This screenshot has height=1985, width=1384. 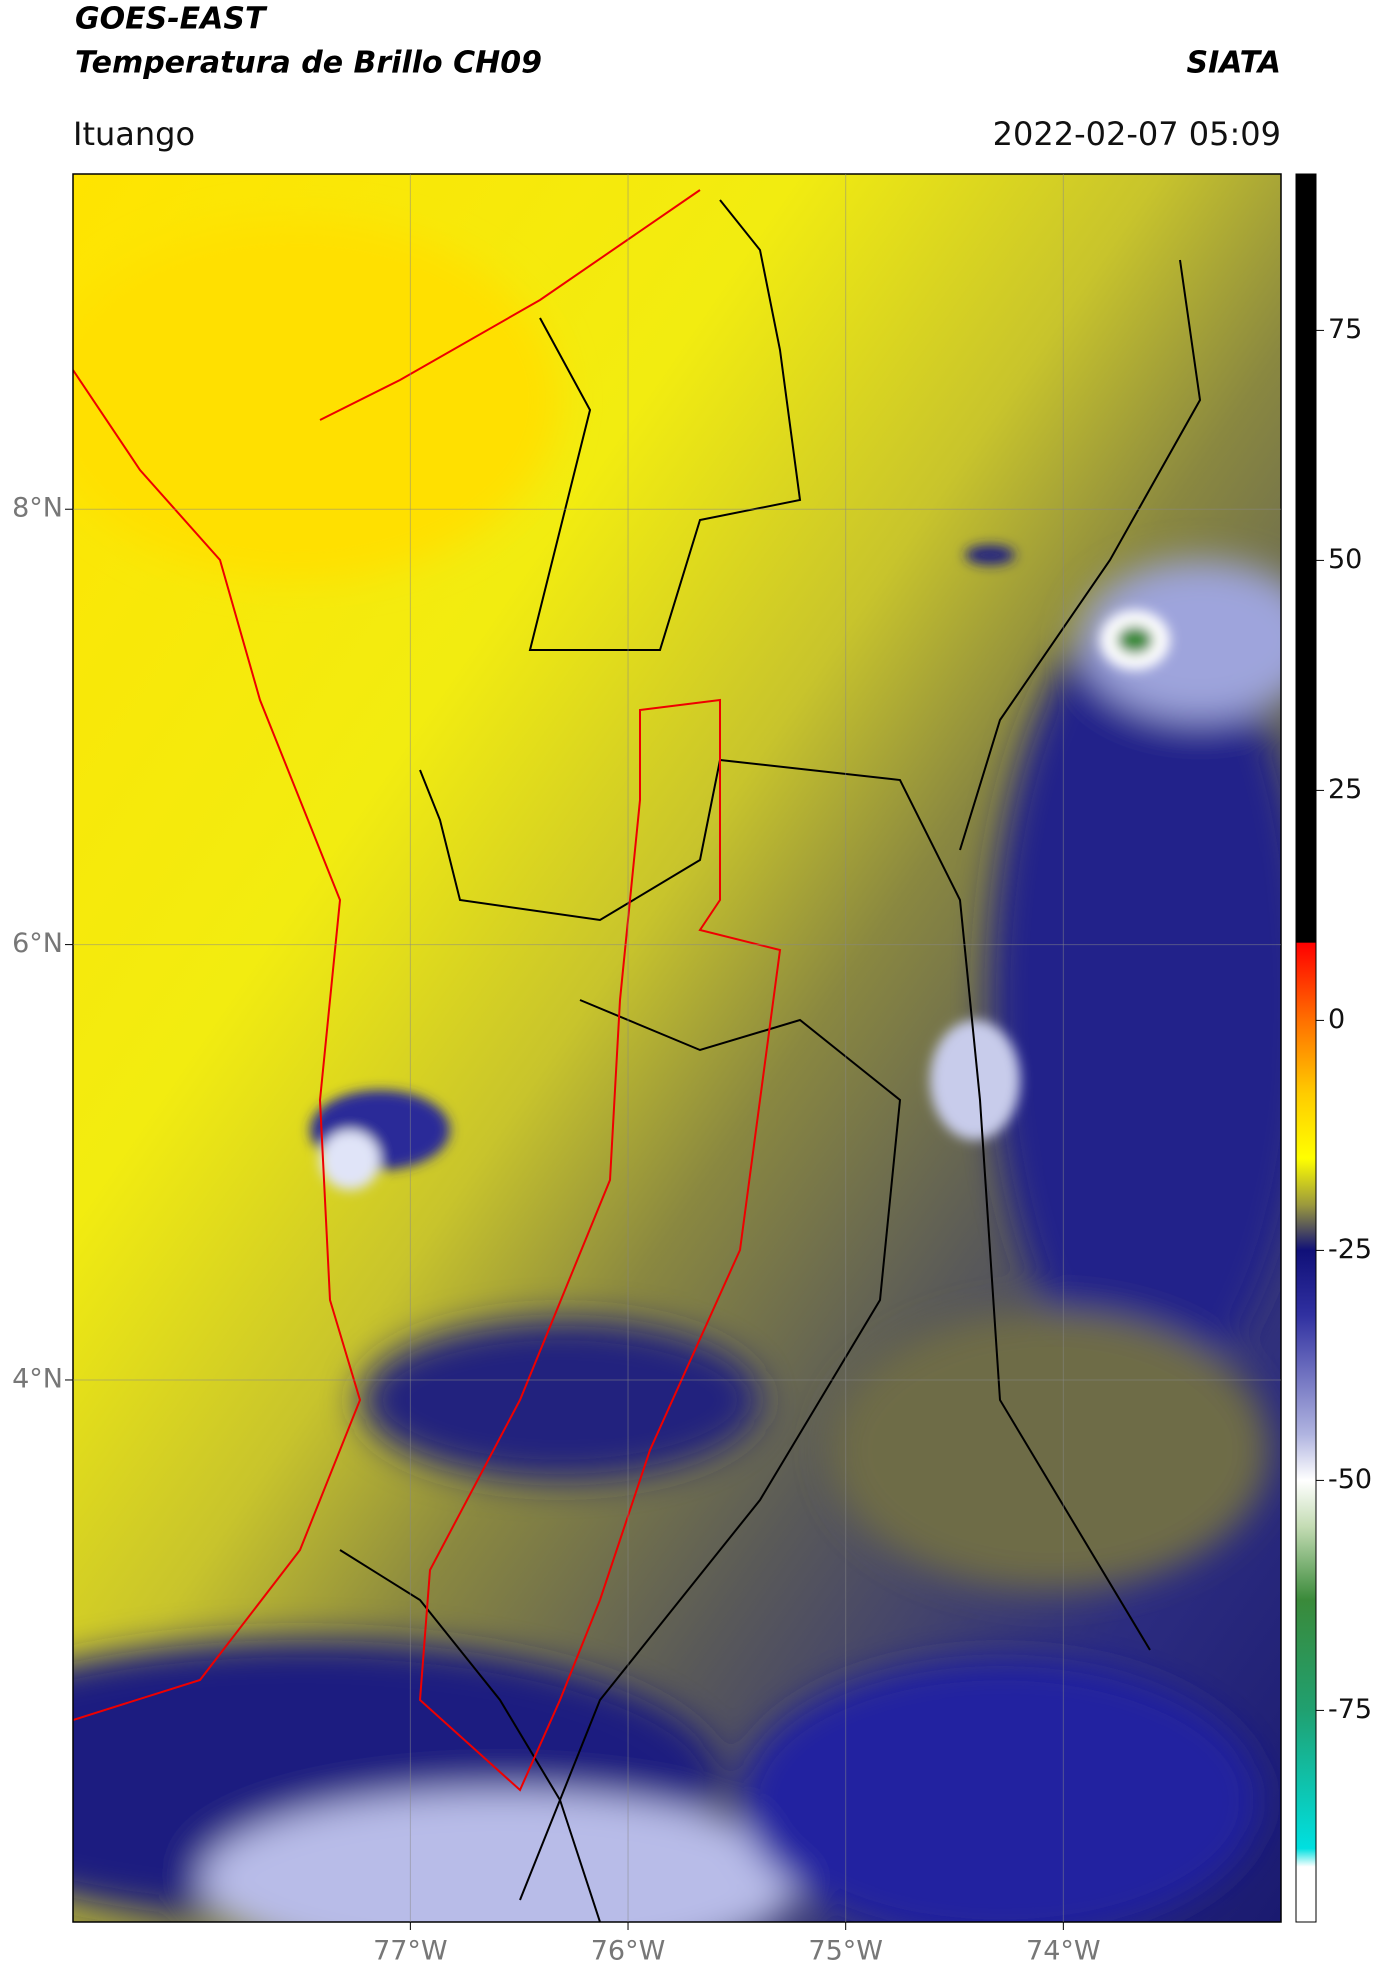 I want to click on colorbar-label: 0, so click(x=1336, y=1019).